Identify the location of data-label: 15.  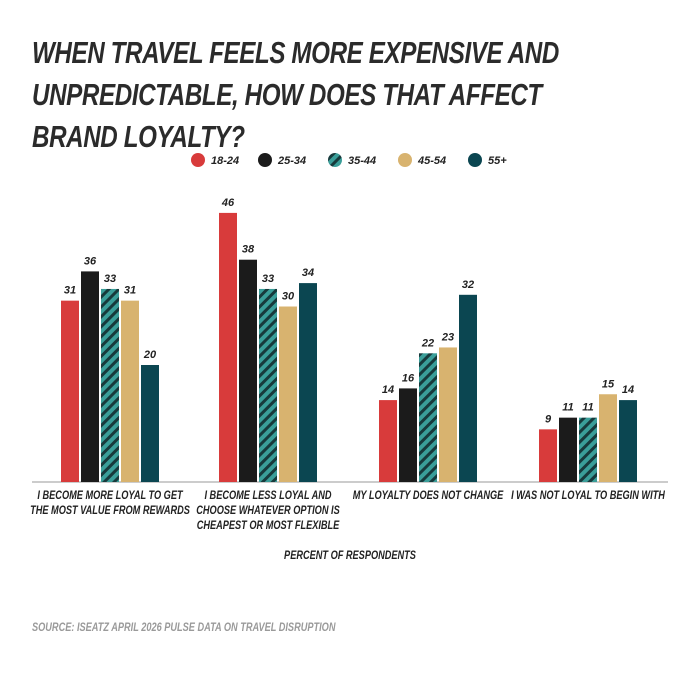
(608, 384).